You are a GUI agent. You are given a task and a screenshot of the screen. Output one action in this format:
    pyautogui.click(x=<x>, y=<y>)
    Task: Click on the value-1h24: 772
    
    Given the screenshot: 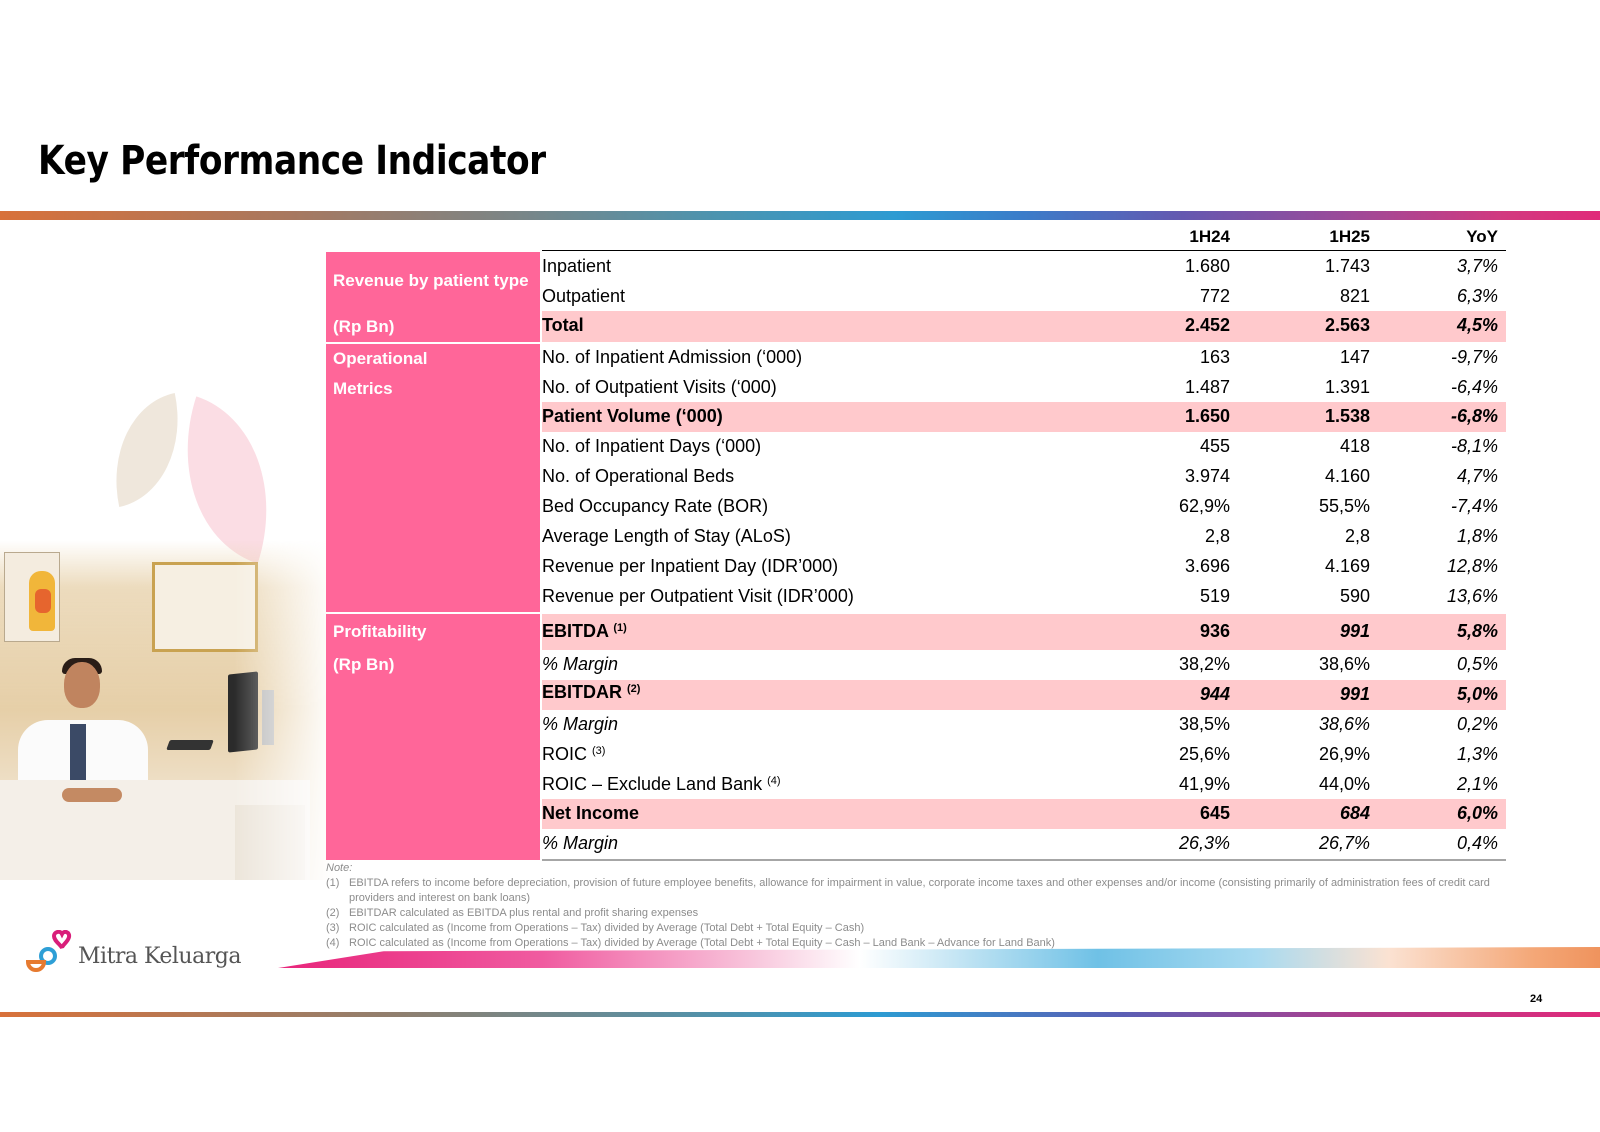 What is the action you would take?
    pyautogui.click(x=1214, y=296)
    